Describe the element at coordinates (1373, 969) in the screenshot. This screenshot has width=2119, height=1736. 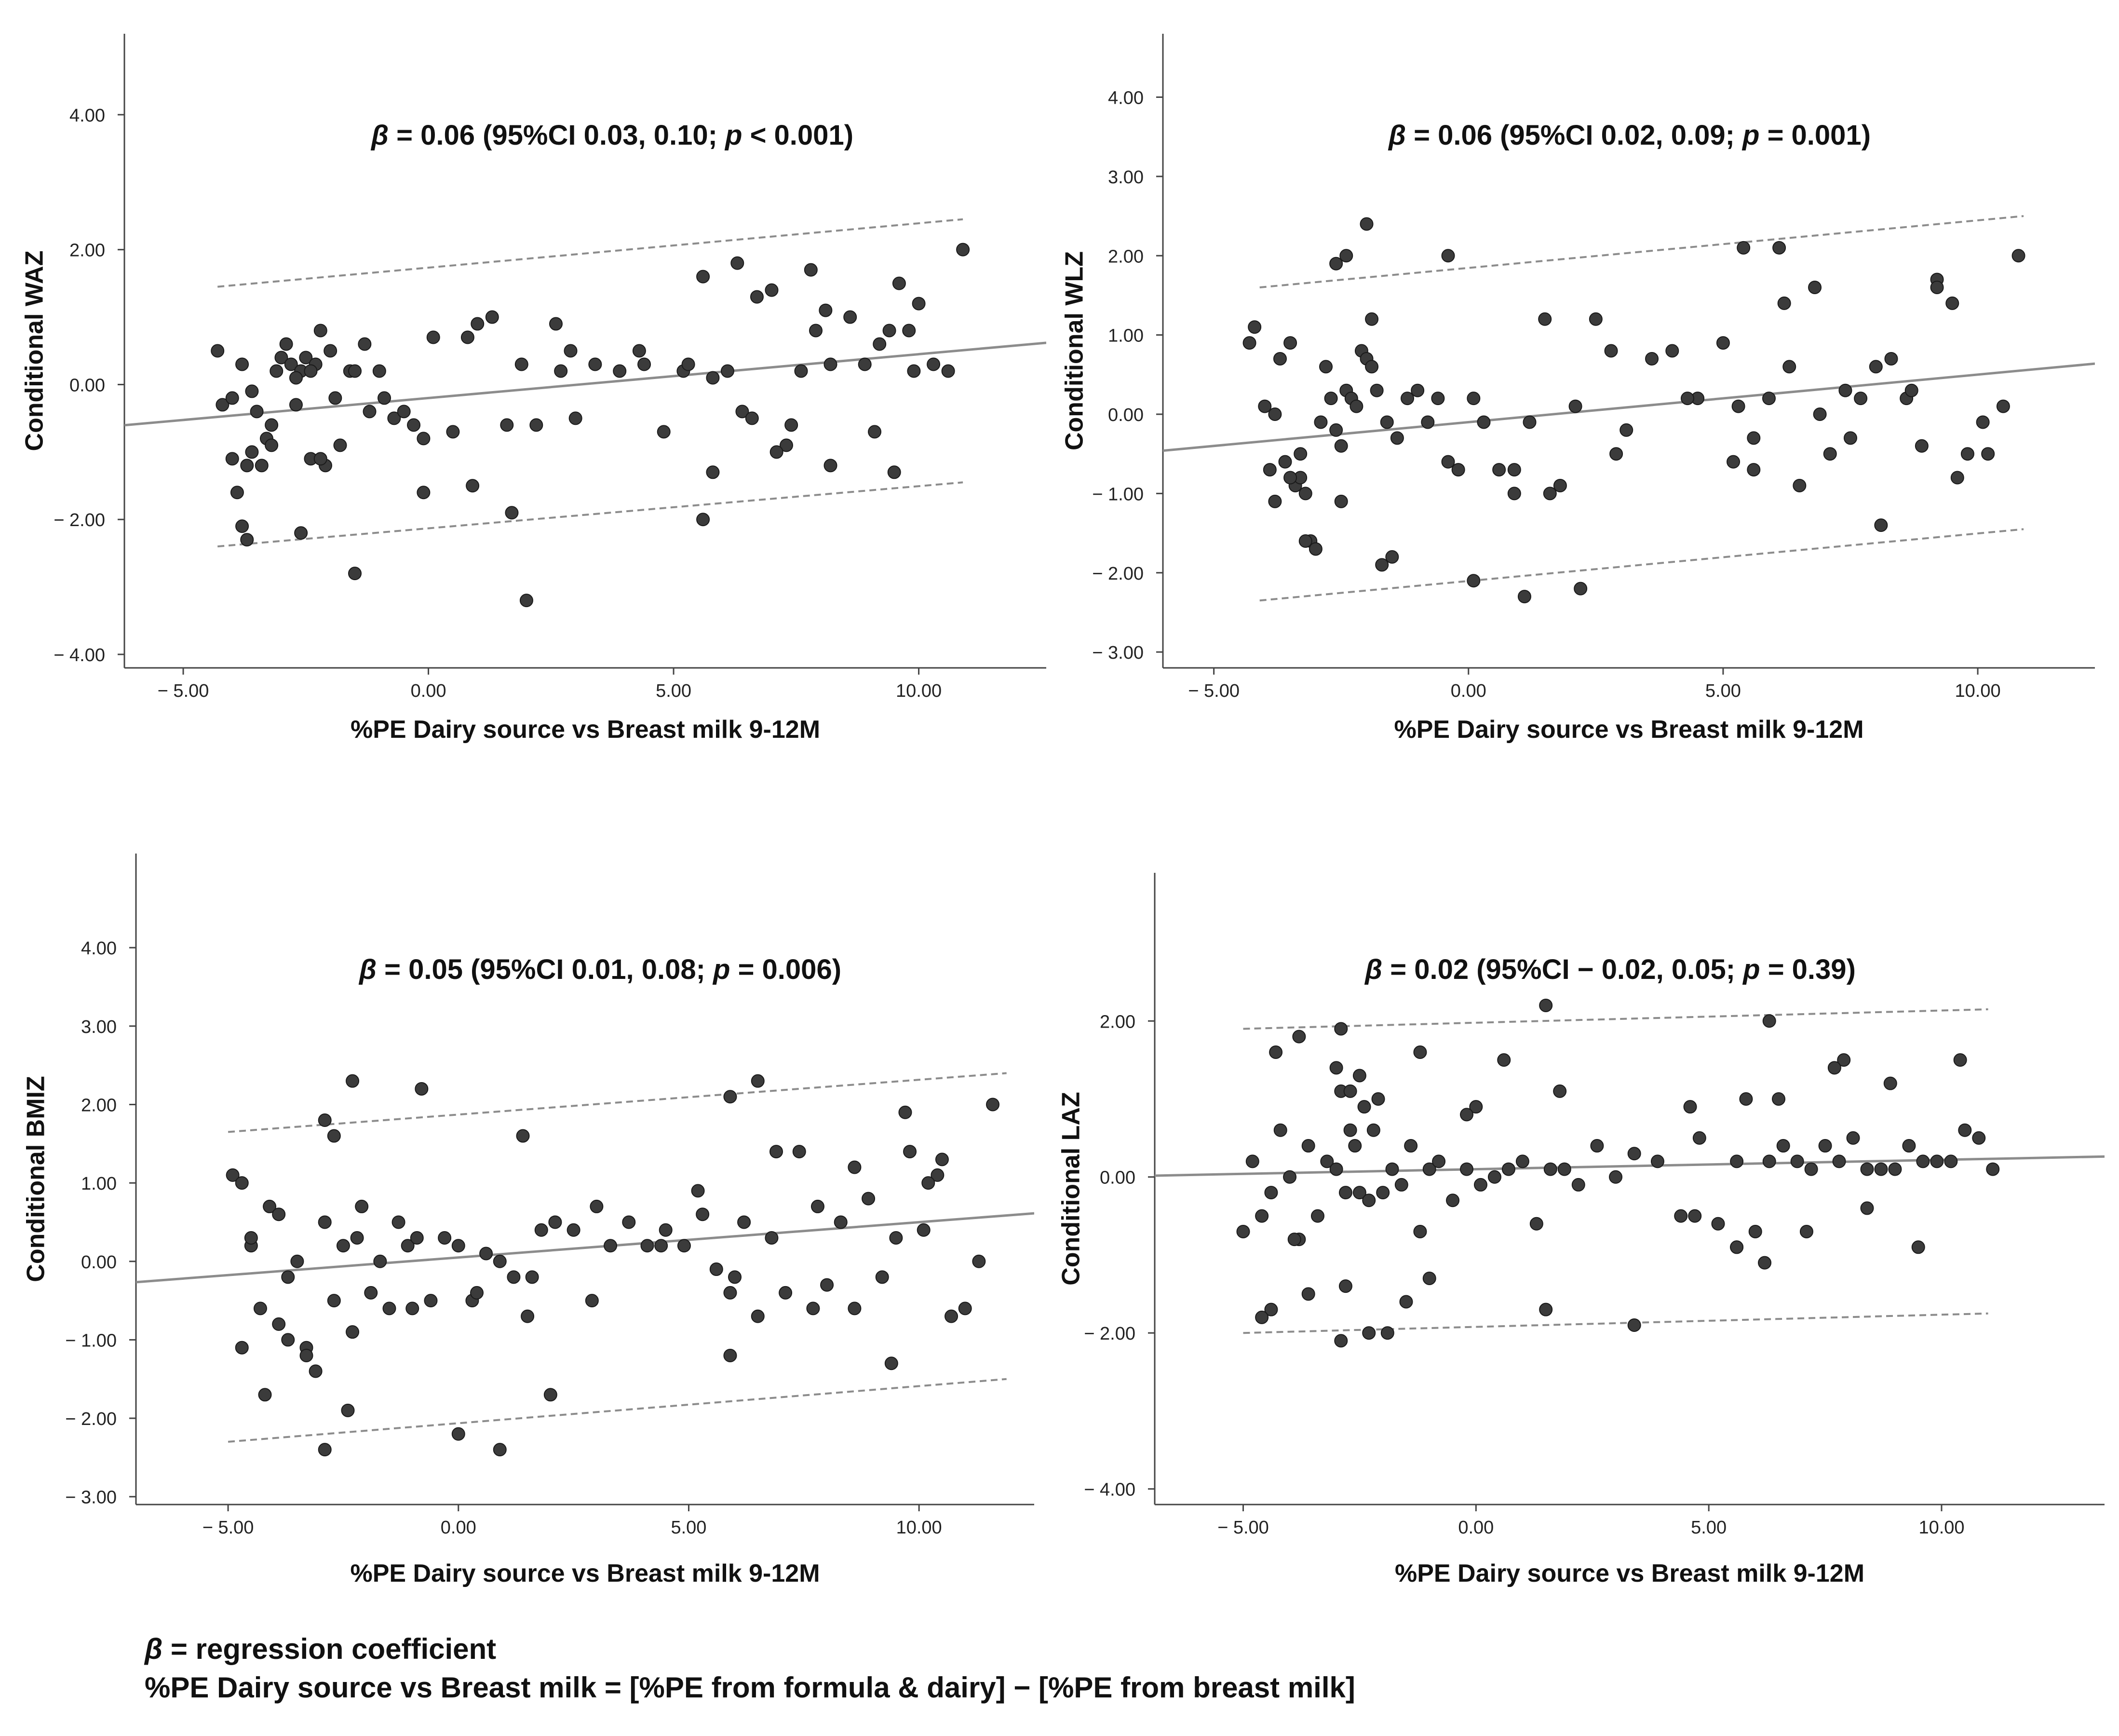
I see `chart-title-part: β` at that location.